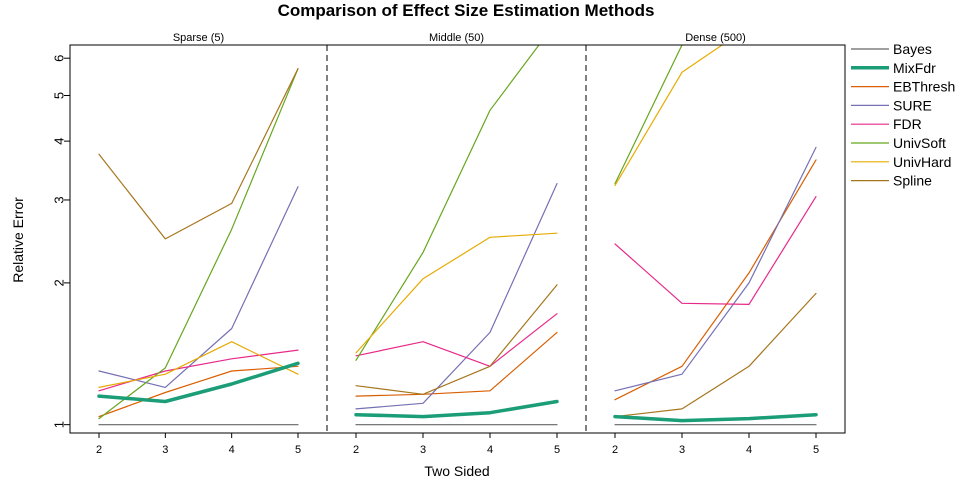 This screenshot has height=487, width=961. What do you see at coordinates (715, 38) in the screenshot?
I see `panel-label: Dense (500)` at bounding box center [715, 38].